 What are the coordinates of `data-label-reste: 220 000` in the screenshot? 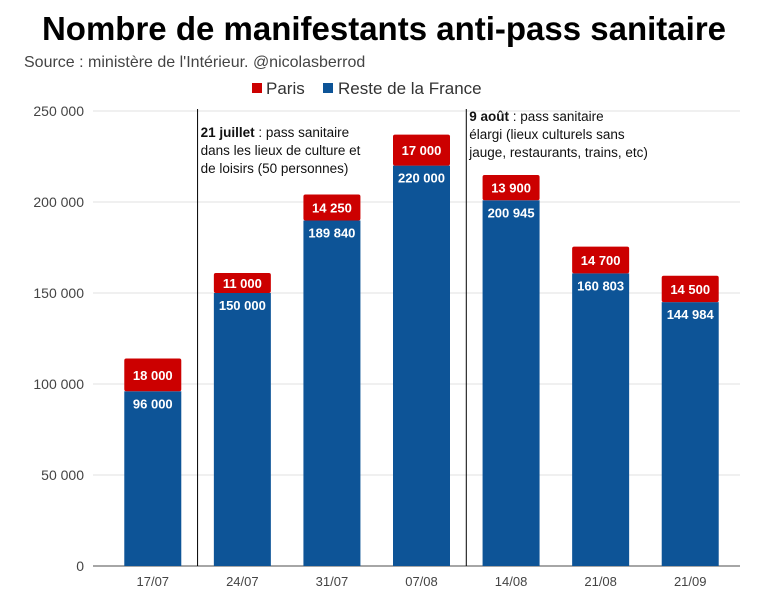 It's located at (421, 178).